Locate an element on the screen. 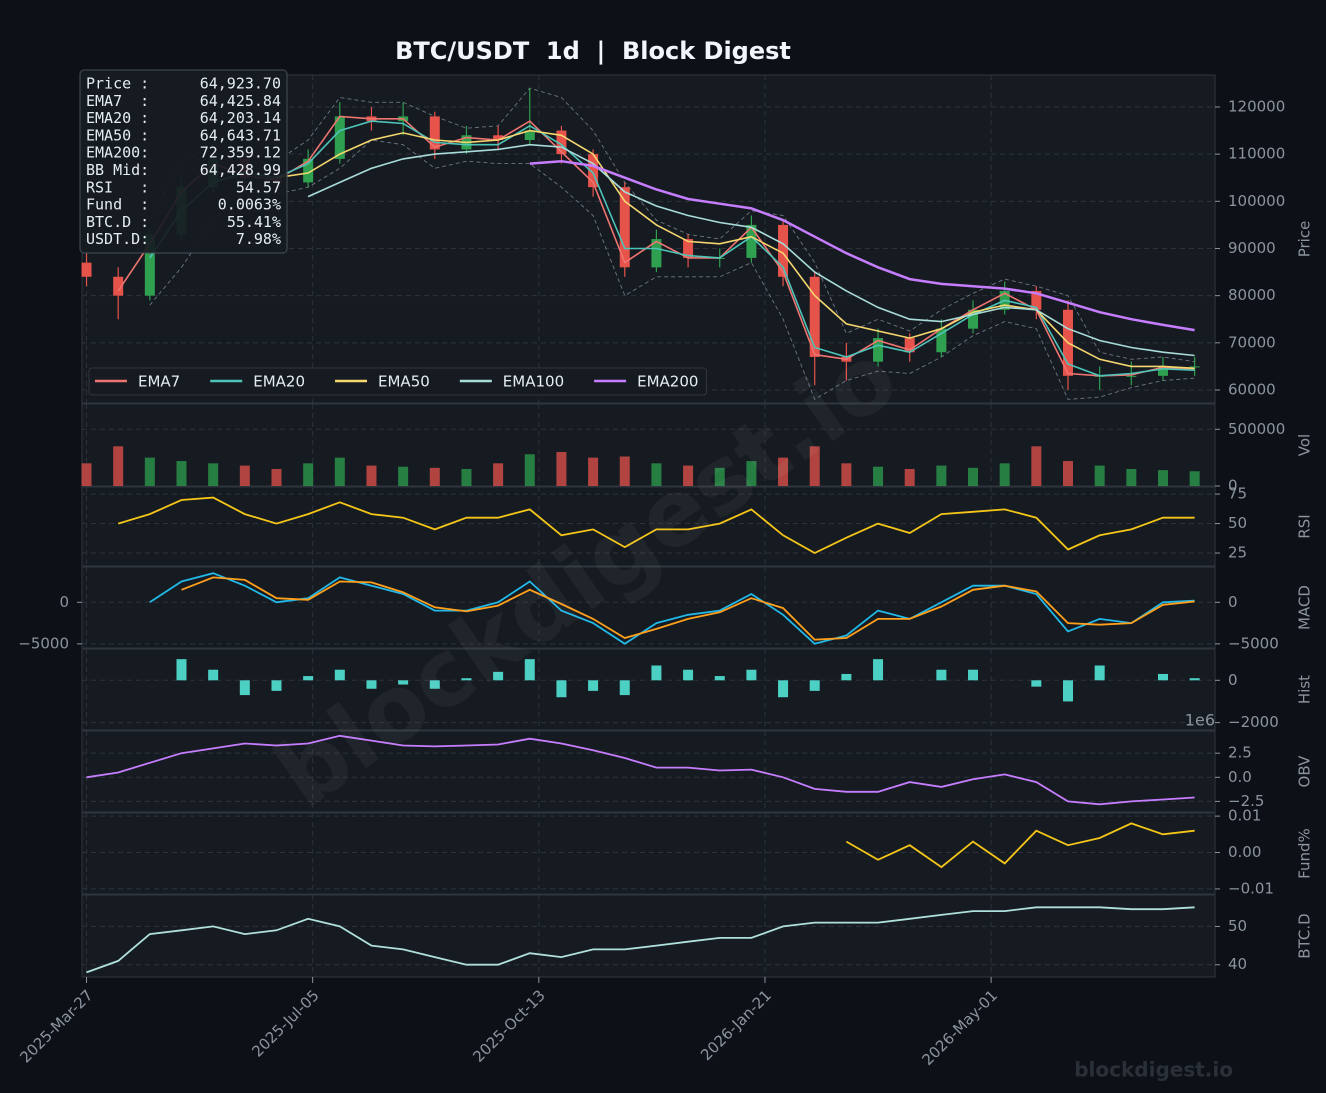 Image resolution: width=1326 pixels, height=1093 pixels. info-label: EMA7 : is located at coordinates (117, 101).